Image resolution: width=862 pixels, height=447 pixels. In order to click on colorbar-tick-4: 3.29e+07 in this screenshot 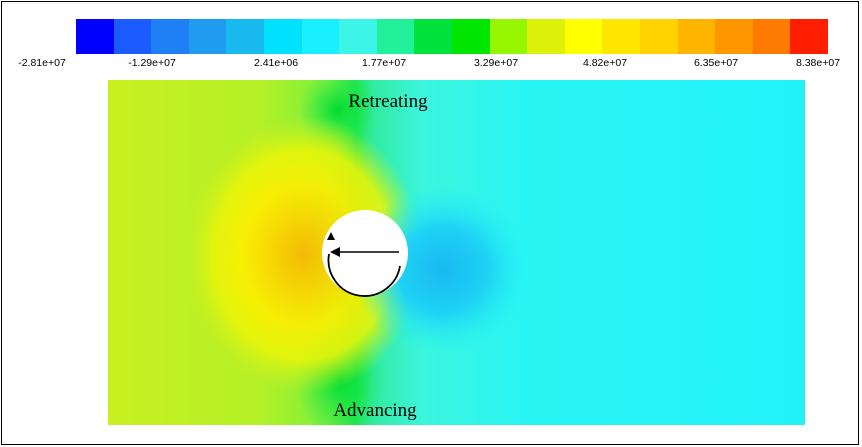, I will do `click(496, 63)`.